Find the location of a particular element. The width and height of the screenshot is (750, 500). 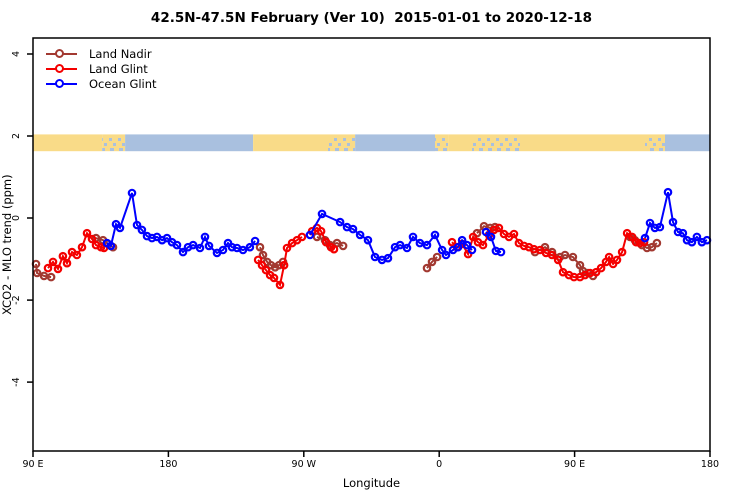

series-ocean-glint is located at coordinates (407, 226).